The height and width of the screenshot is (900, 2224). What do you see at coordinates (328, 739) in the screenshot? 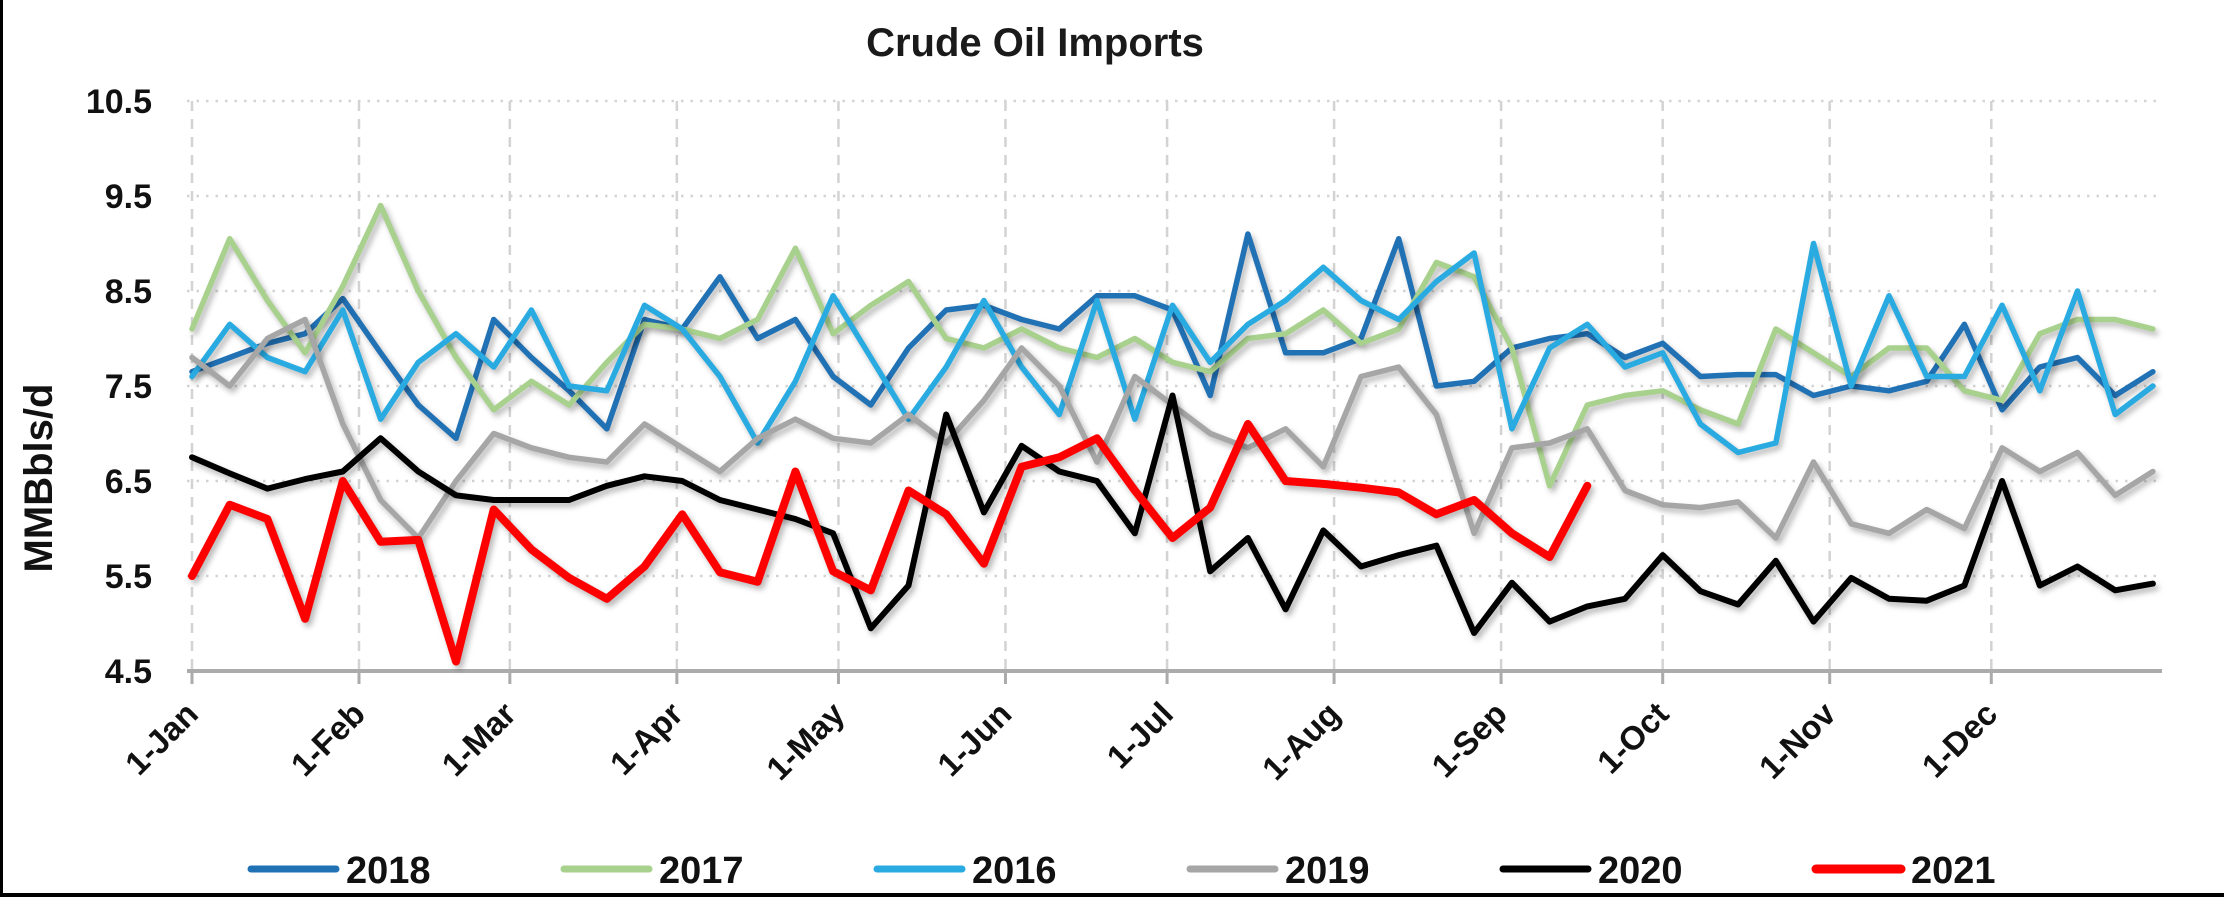
I see `x-tick-label: 1-Feb` at bounding box center [328, 739].